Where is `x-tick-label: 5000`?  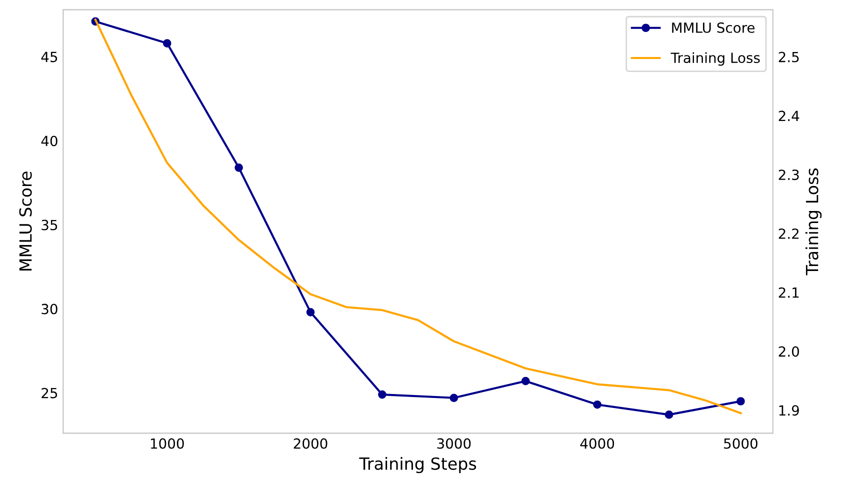 x-tick-label: 5000 is located at coordinates (741, 443).